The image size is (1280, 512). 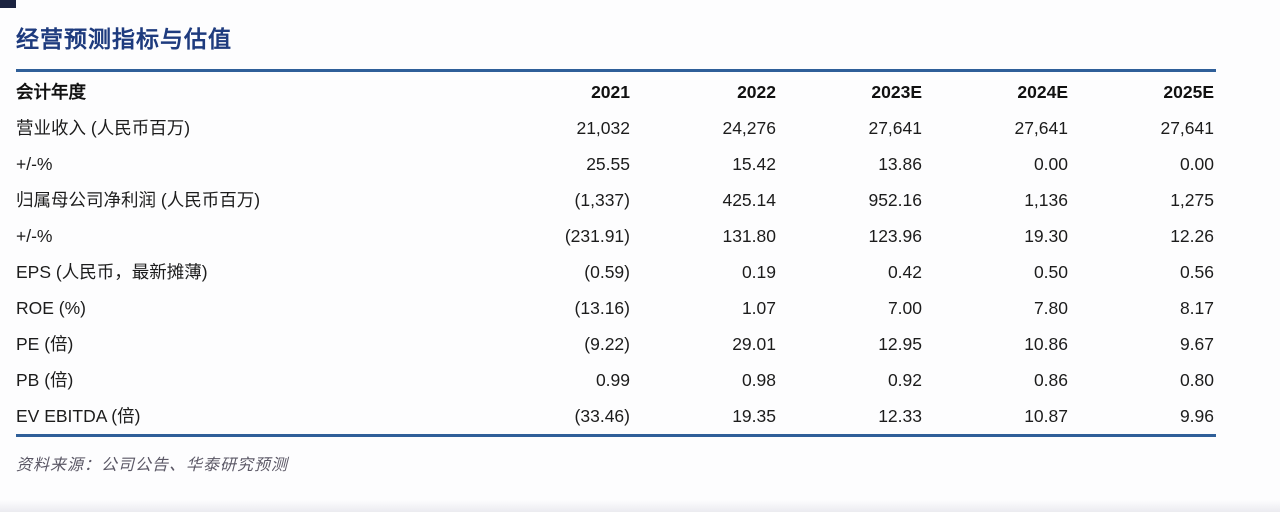 What do you see at coordinates (1196, 344) in the screenshot?
I see `table-cell: 9.67` at bounding box center [1196, 344].